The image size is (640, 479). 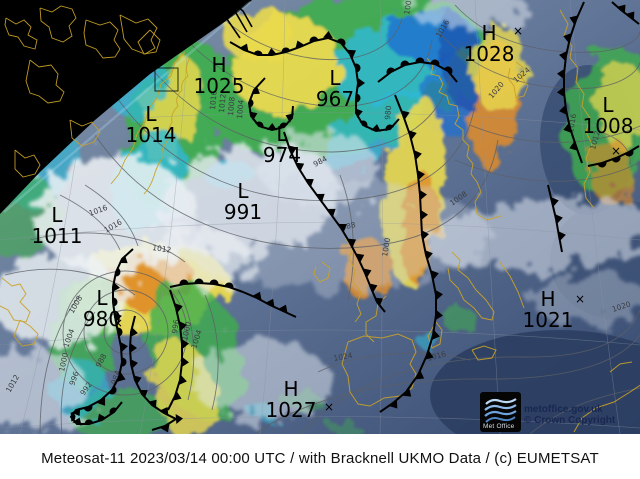 What do you see at coordinates (57, 236) in the screenshot?
I see `pressure-value: 1011` at bounding box center [57, 236].